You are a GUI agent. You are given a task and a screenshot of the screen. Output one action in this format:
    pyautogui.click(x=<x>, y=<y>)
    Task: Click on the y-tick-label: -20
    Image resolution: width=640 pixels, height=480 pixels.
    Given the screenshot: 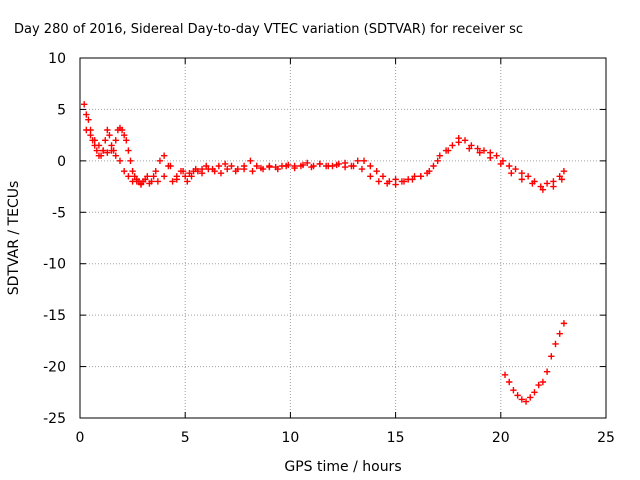 What is the action you would take?
    pyautogui.click(x=54, y=368)
    